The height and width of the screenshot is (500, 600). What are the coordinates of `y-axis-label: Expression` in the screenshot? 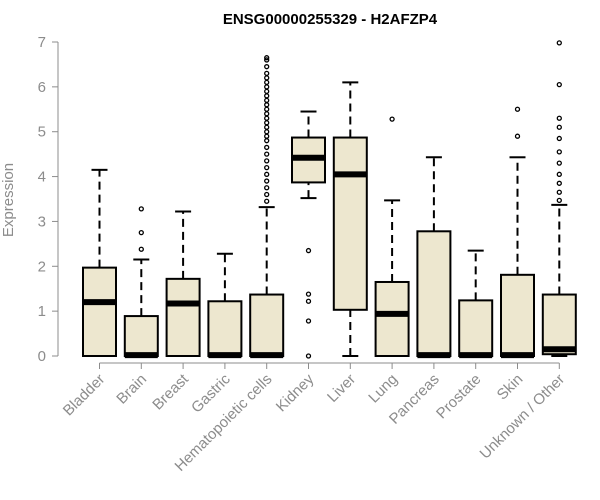 It's located at (8, 200).